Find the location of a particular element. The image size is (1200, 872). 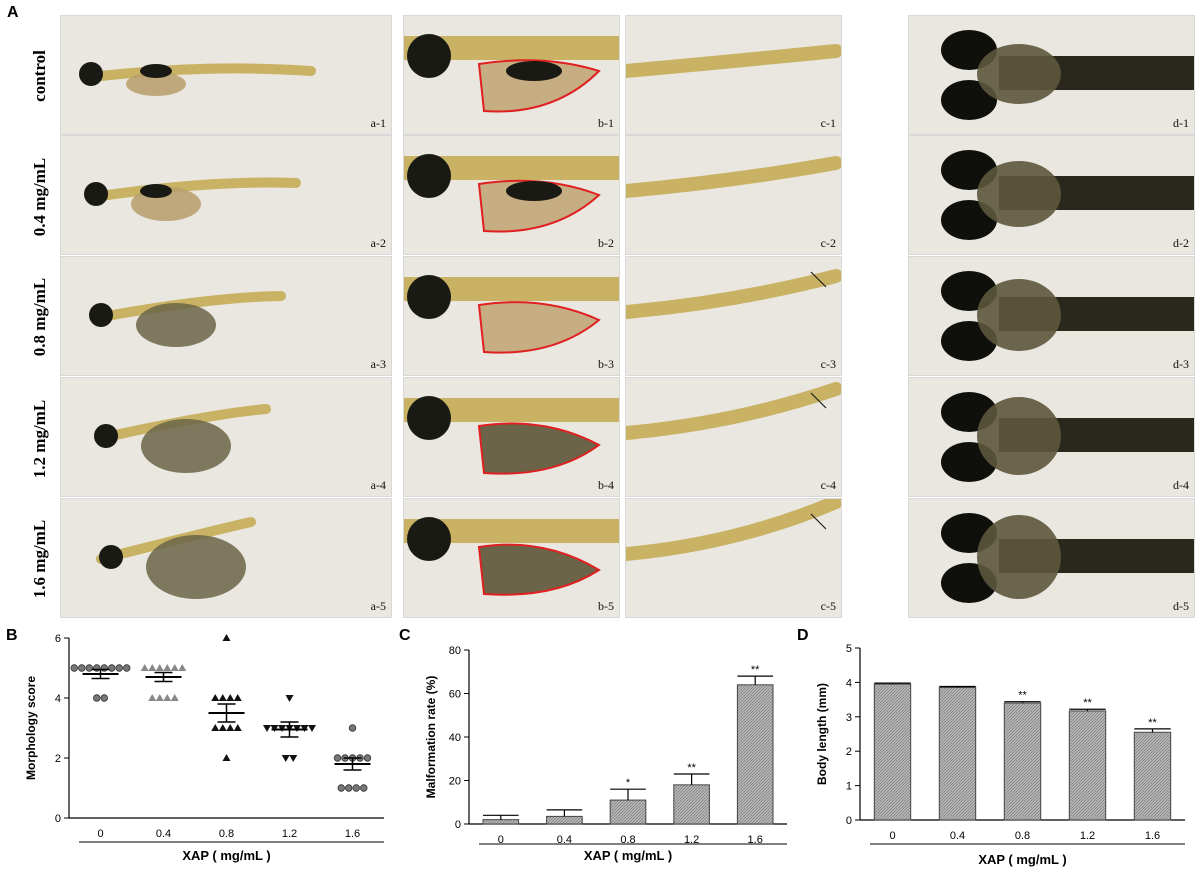

photo-label: c-3 is located at coordinates (828, 364).